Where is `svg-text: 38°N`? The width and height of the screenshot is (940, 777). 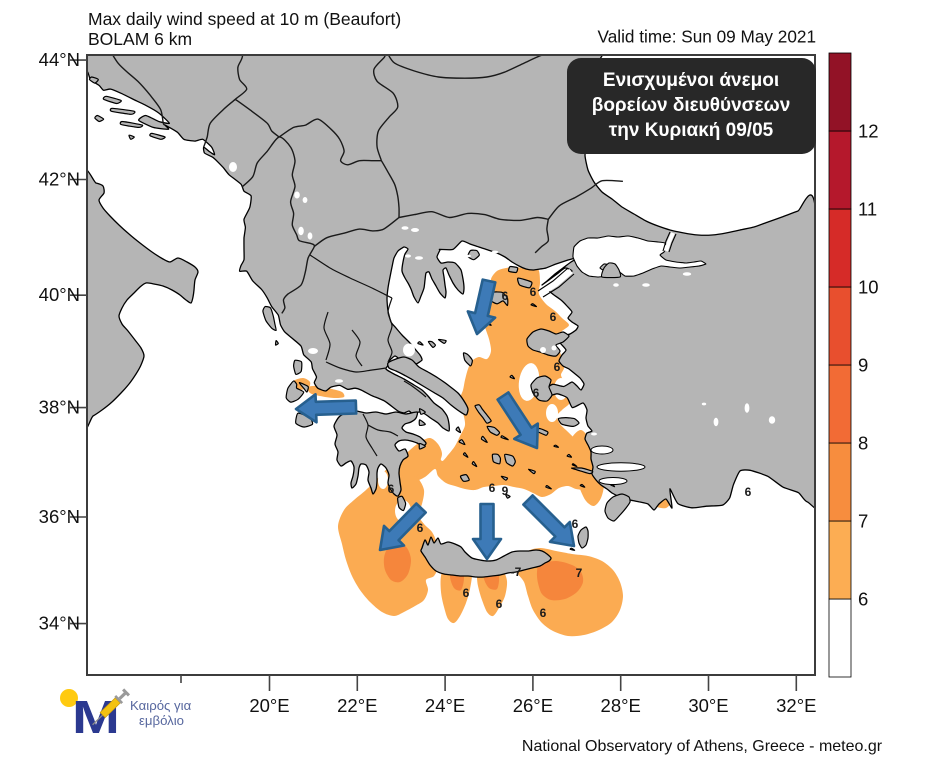
svg-text: 38°N is located at coordinates (59, 407).